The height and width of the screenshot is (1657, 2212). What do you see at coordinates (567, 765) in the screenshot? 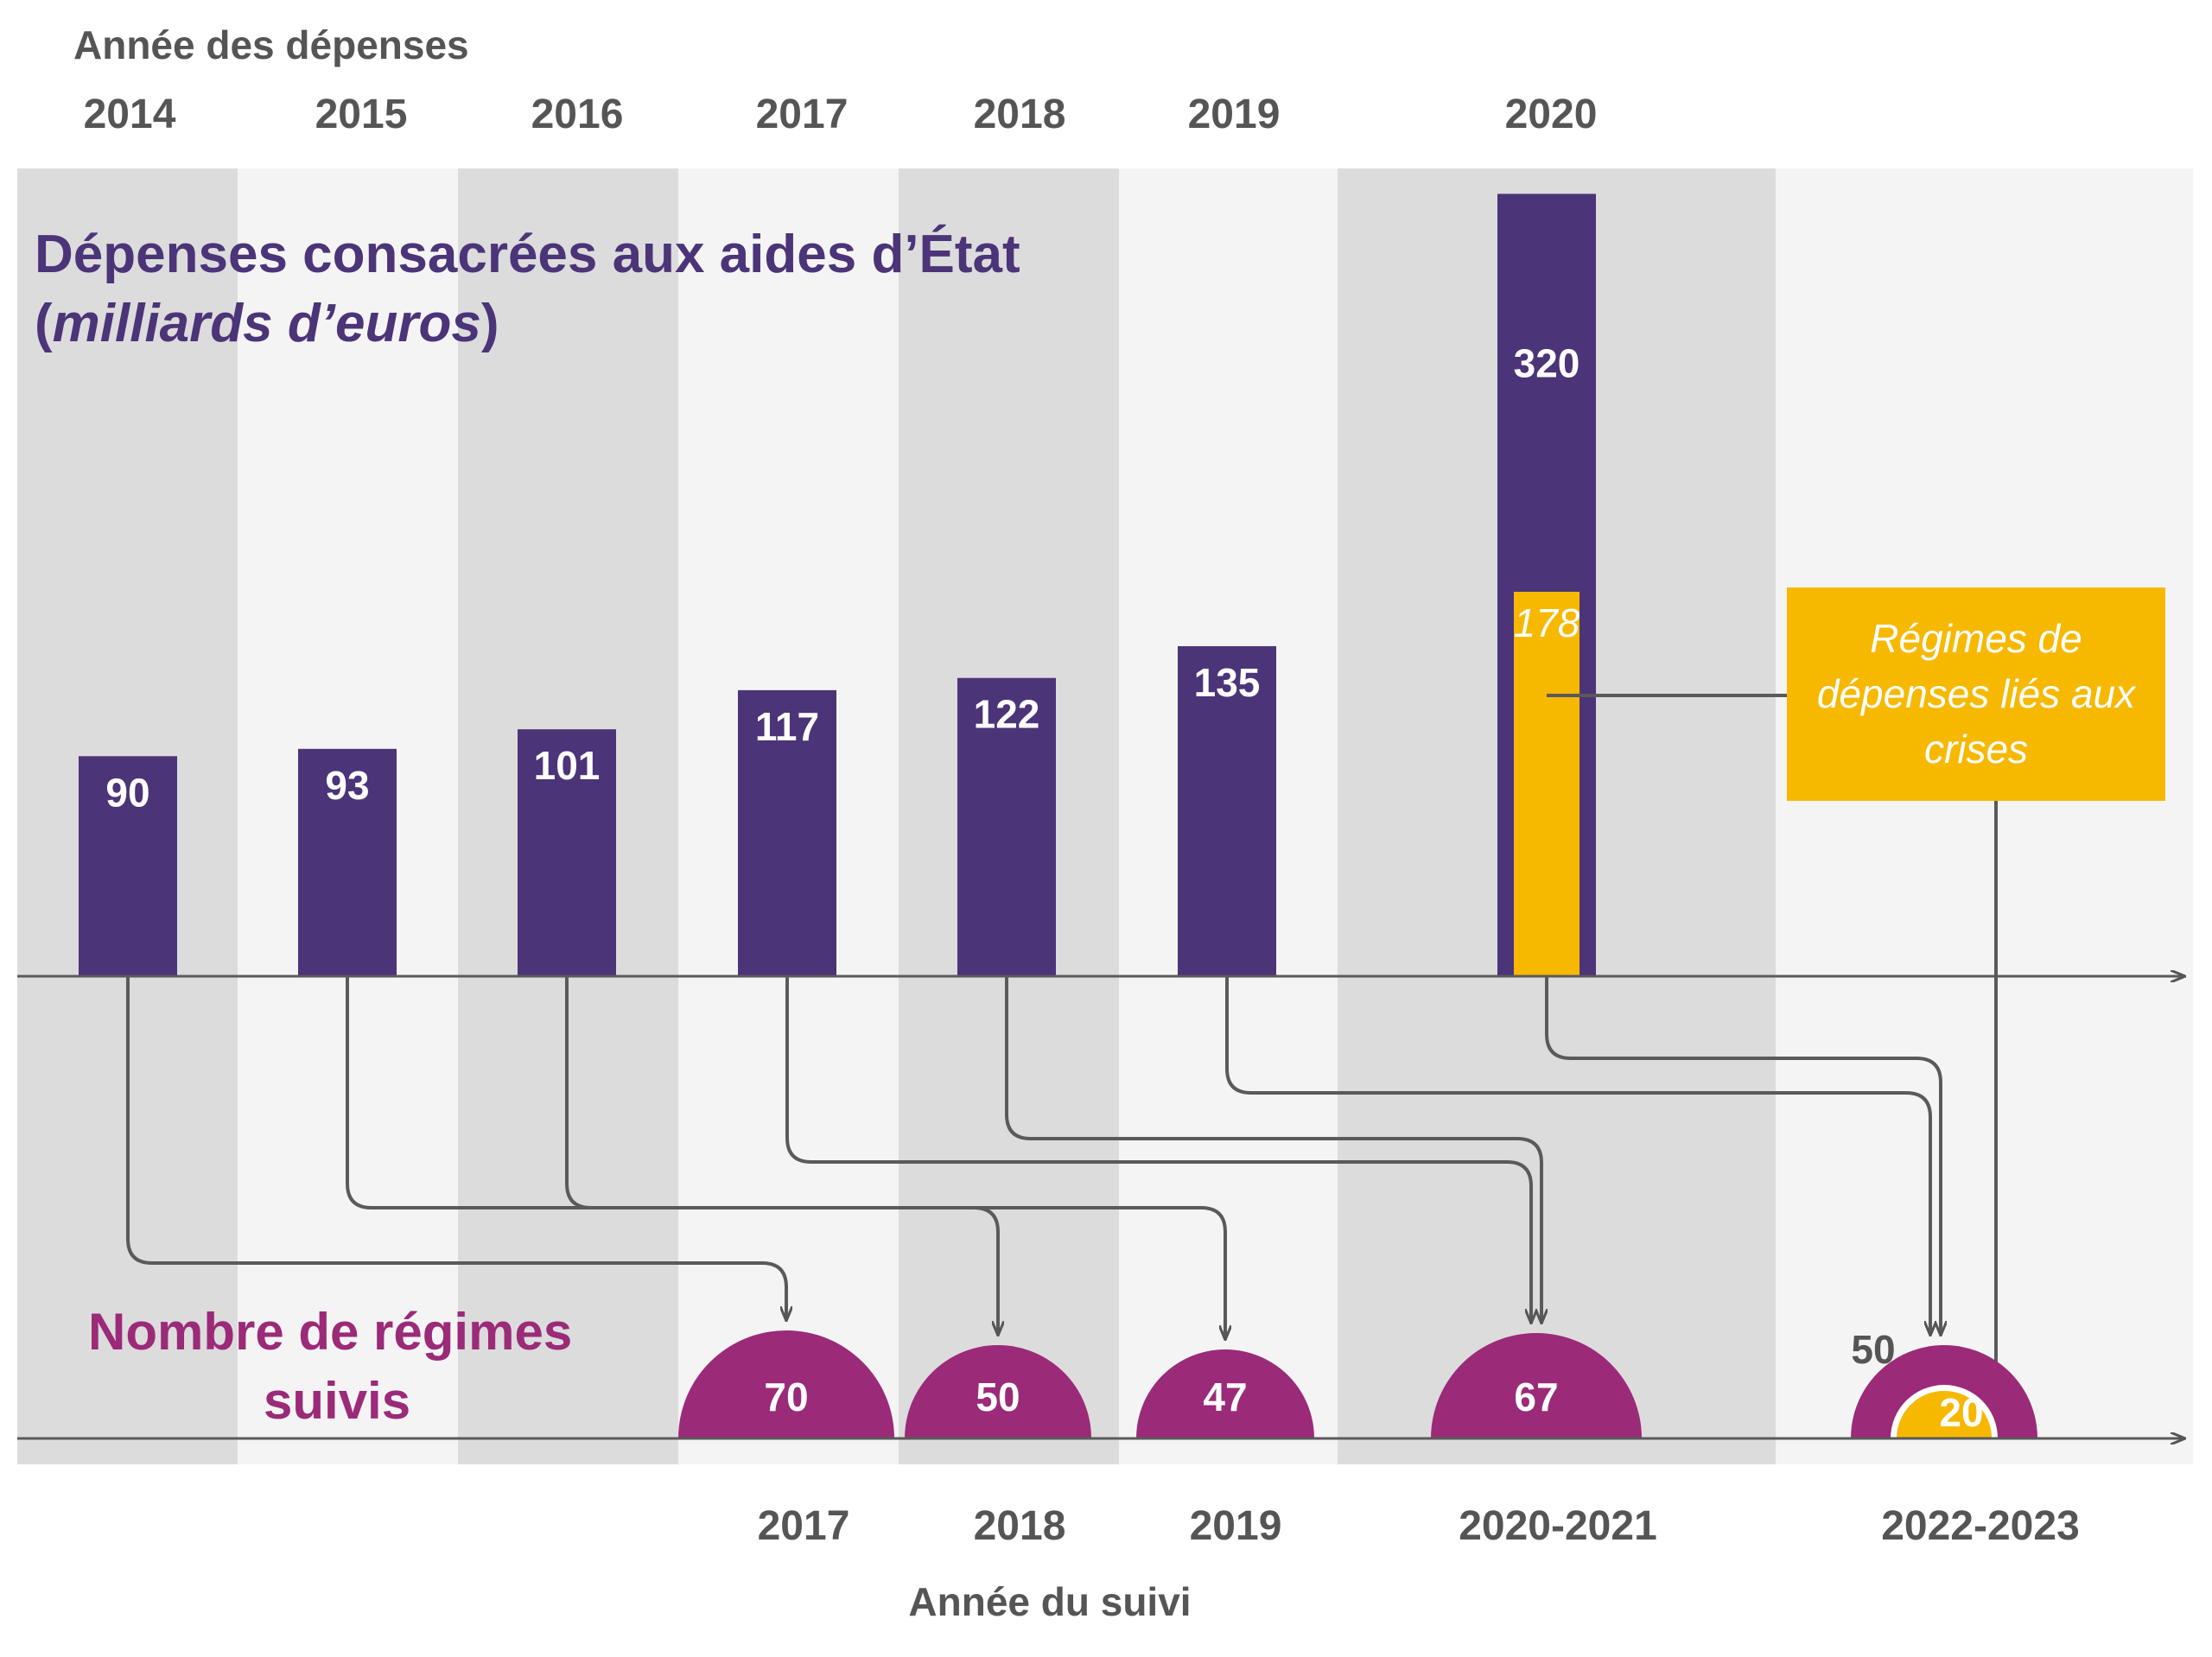
I see `spending-bar-label-2016: 101` at bounding box center [567, 765].